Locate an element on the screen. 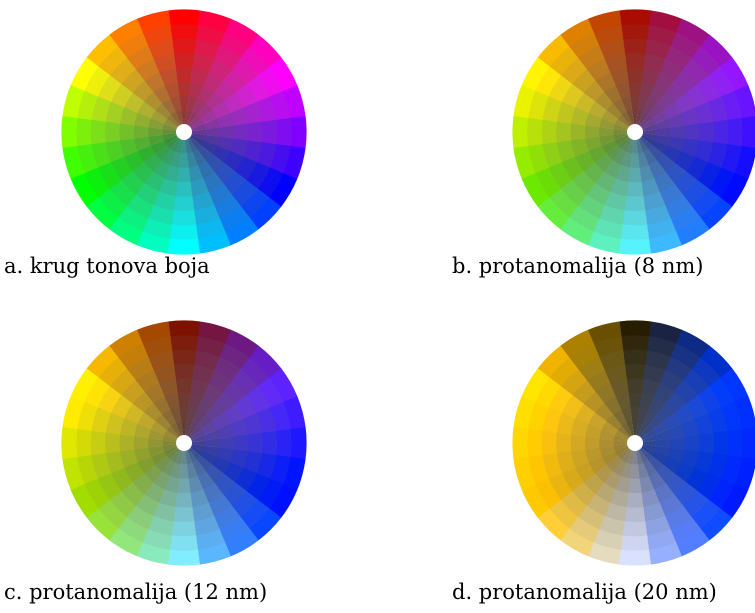 The width and height of the screenshot is (755, 613). wheel-center-hole is located at coordinates (184, 443).